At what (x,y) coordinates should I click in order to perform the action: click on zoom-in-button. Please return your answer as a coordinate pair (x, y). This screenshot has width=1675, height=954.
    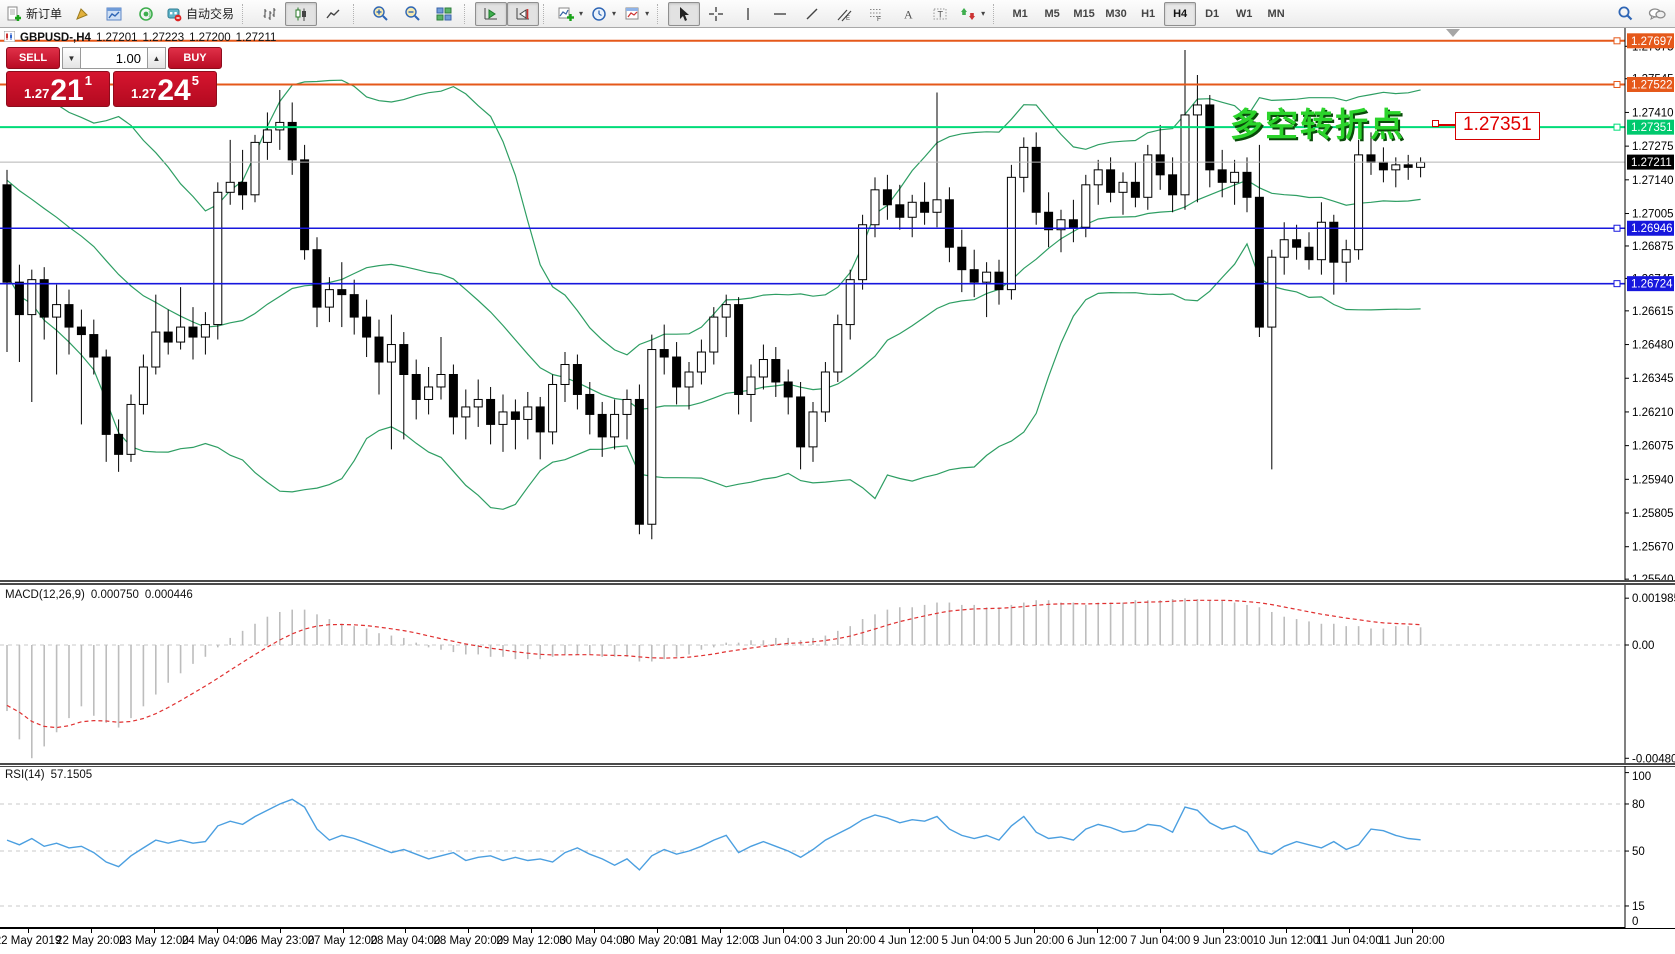
    Looking at the image, I should click on (380, 14).